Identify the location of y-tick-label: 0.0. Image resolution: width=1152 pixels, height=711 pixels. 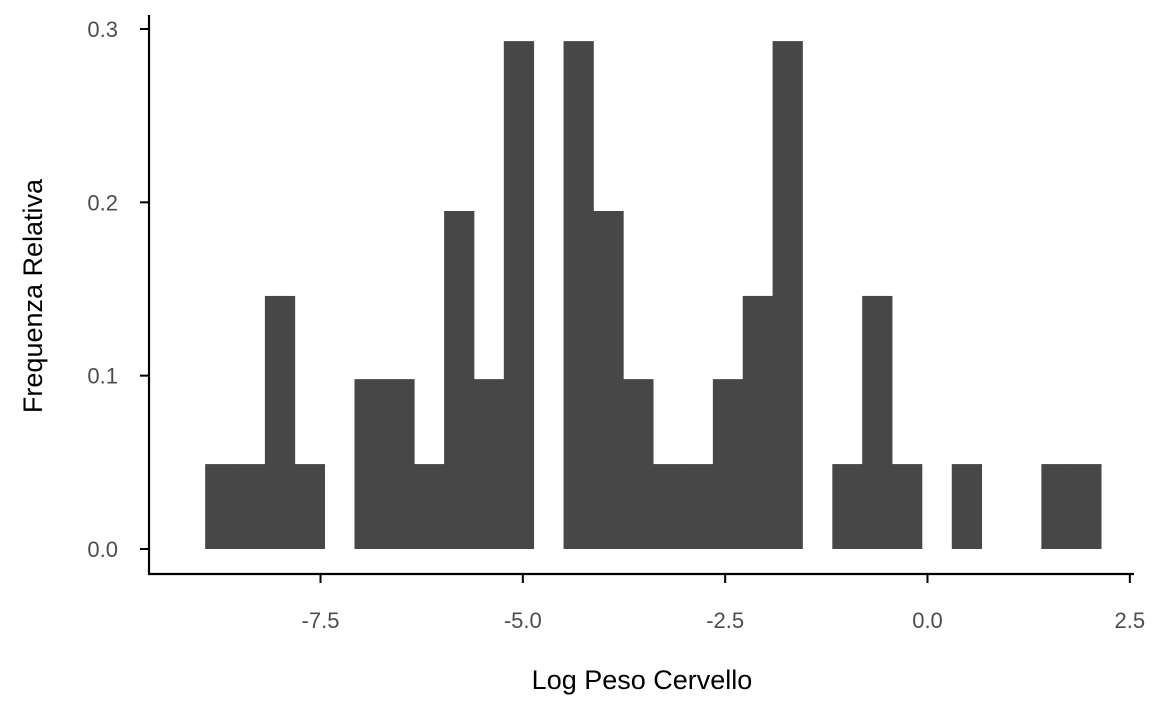
(102, 549).